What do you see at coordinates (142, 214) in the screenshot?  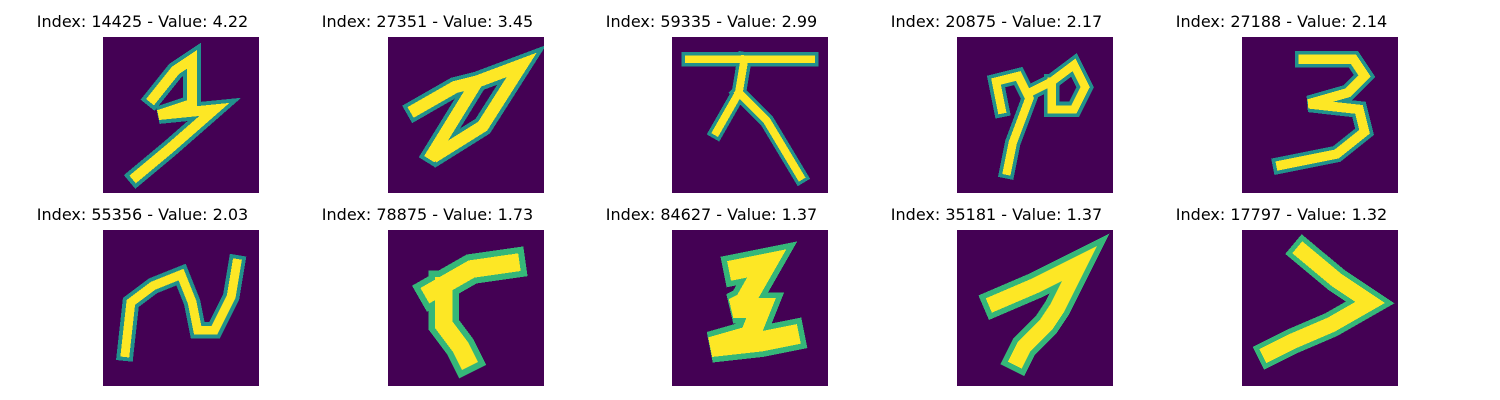 I see `panel-title: Index: 55356 - Value: 2.03` at bounding box center [142, 214].